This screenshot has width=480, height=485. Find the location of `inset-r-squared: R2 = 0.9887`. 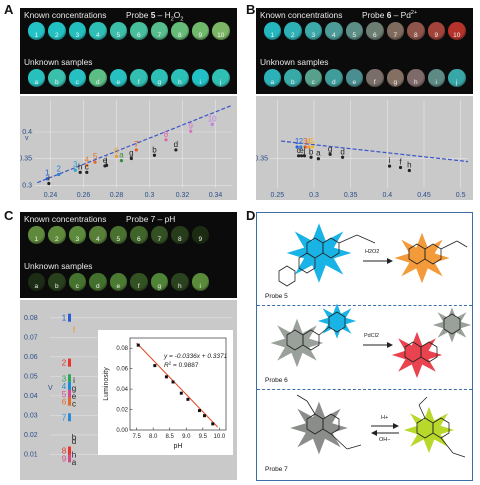

inset-r-squared: R2 = 0.9887 is located at coordinates (181, 365).